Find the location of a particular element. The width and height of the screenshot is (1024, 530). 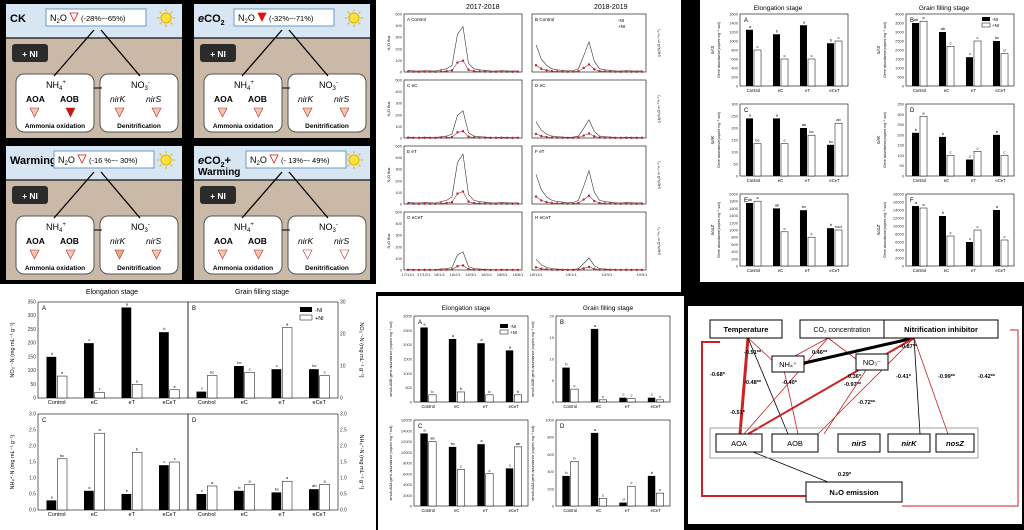

ni-box is located at coordinates (941, 329).